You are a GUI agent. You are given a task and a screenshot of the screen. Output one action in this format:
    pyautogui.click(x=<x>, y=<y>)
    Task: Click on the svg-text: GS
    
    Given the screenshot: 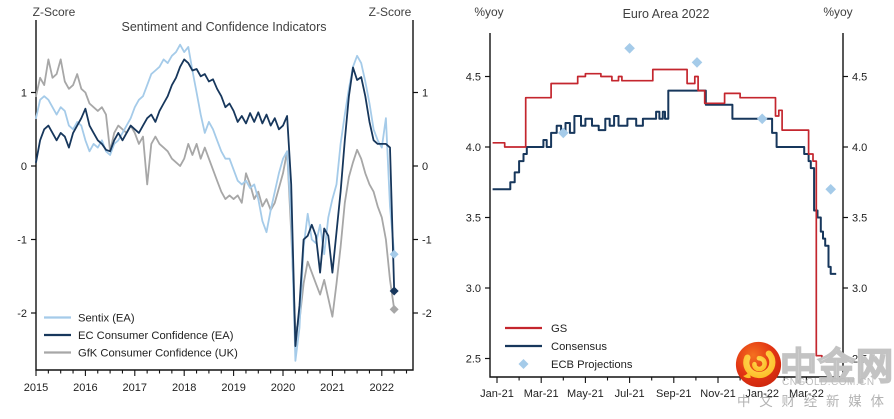 What is the action you would take?
    pyautogui.click(x=559, y=329)
    